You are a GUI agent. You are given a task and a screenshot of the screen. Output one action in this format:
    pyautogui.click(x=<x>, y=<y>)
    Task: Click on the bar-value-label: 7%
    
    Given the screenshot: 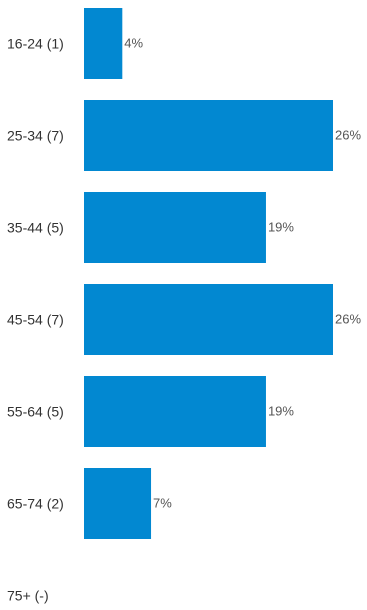 What is the action you would take?
    pyautogui.click(x=162, y=503)
    